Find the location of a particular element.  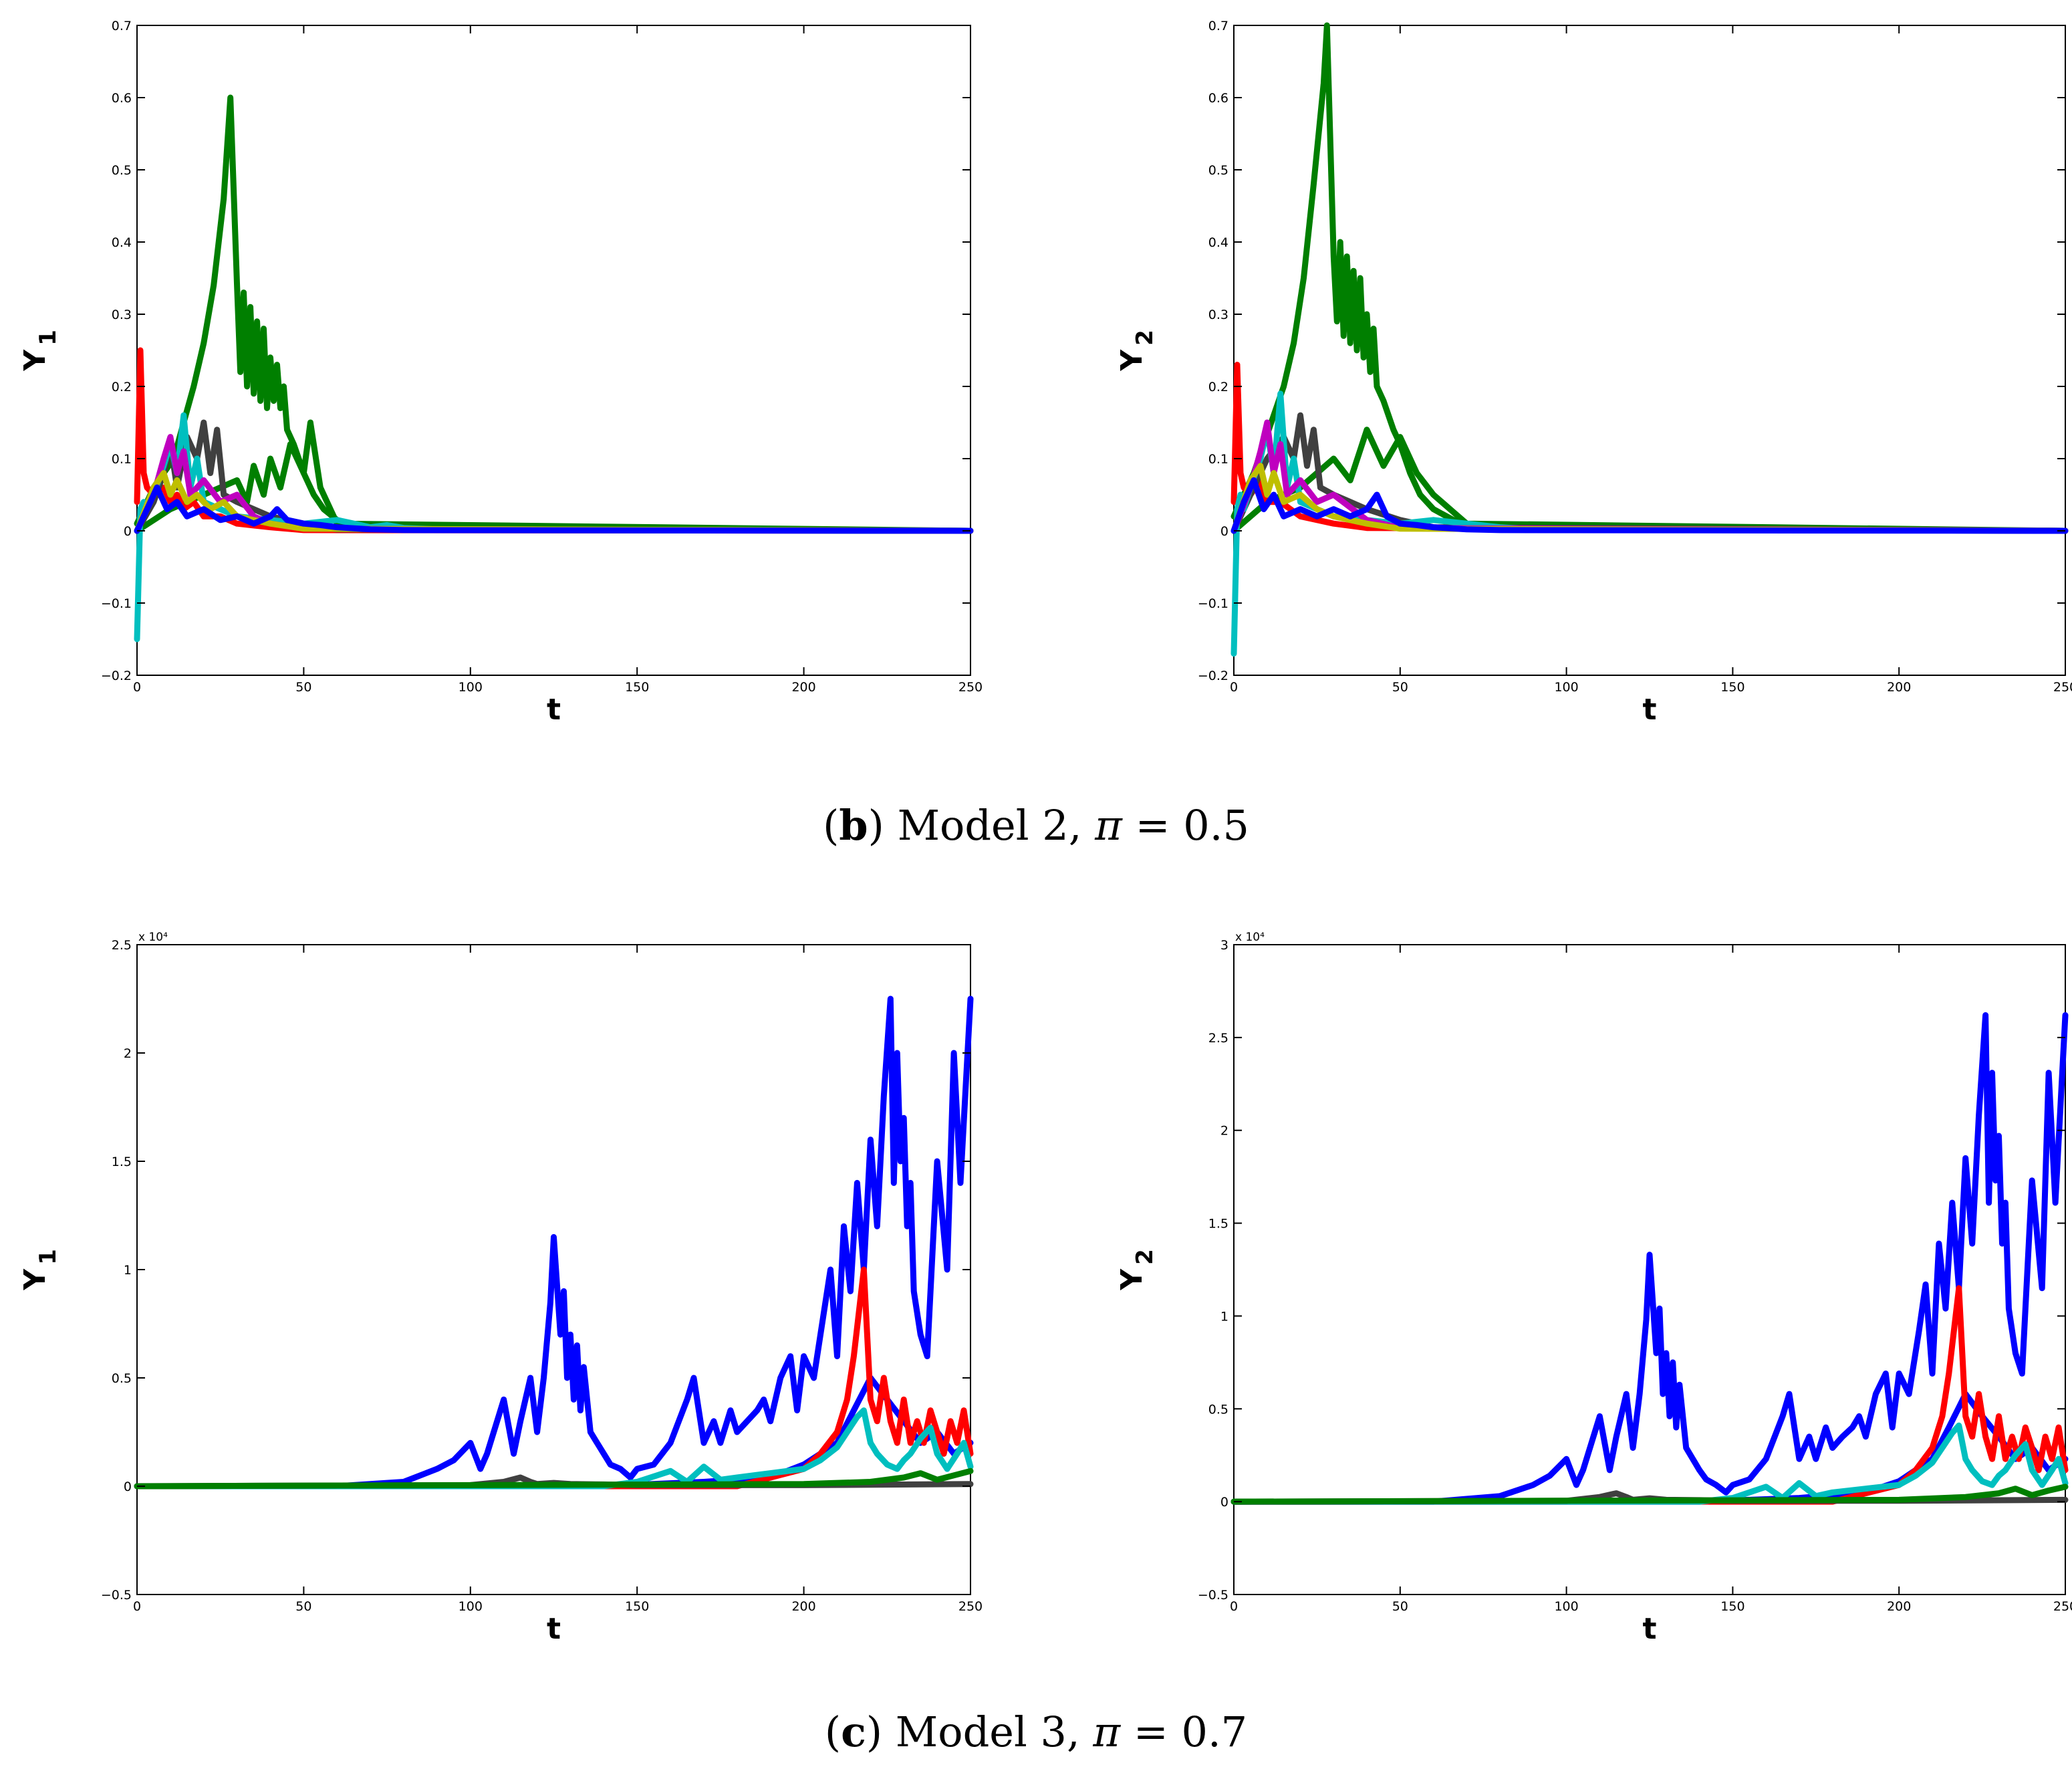

plot-area is located at coordinates (553, 350).